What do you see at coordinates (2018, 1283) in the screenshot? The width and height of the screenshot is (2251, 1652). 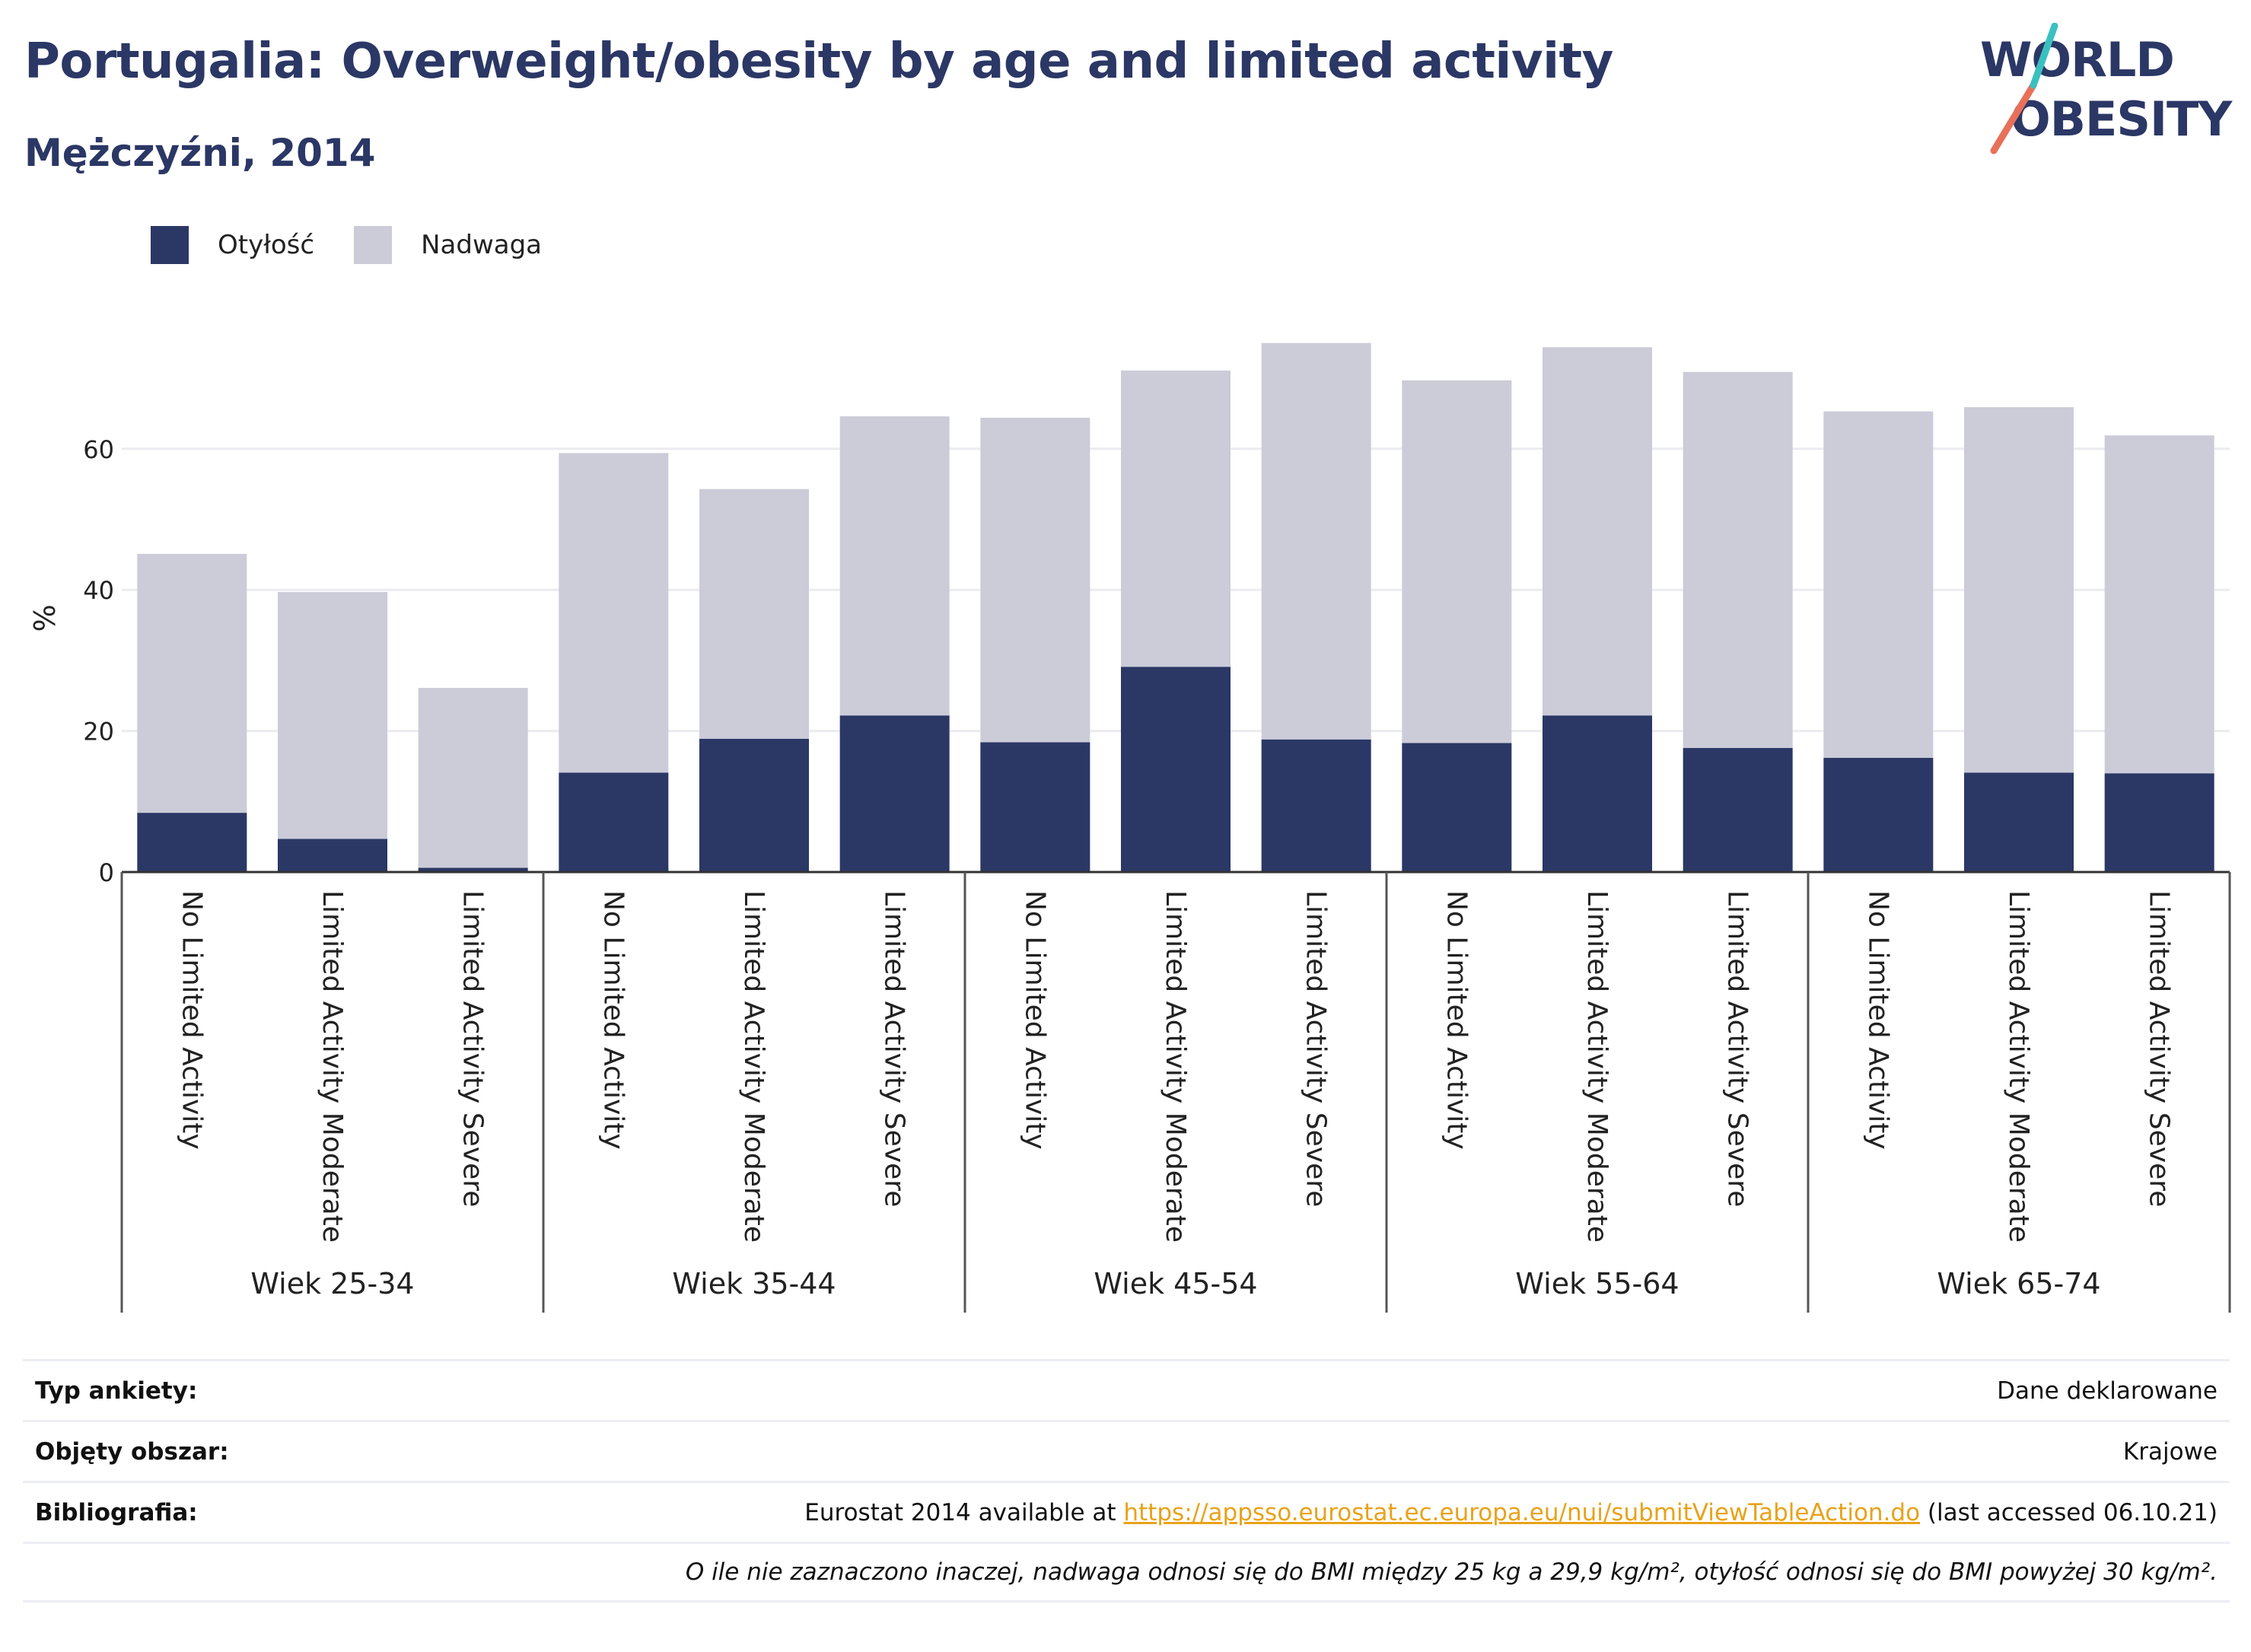 I see `group-label: Wiek 65-74` at bounding box center [2018, 1283].